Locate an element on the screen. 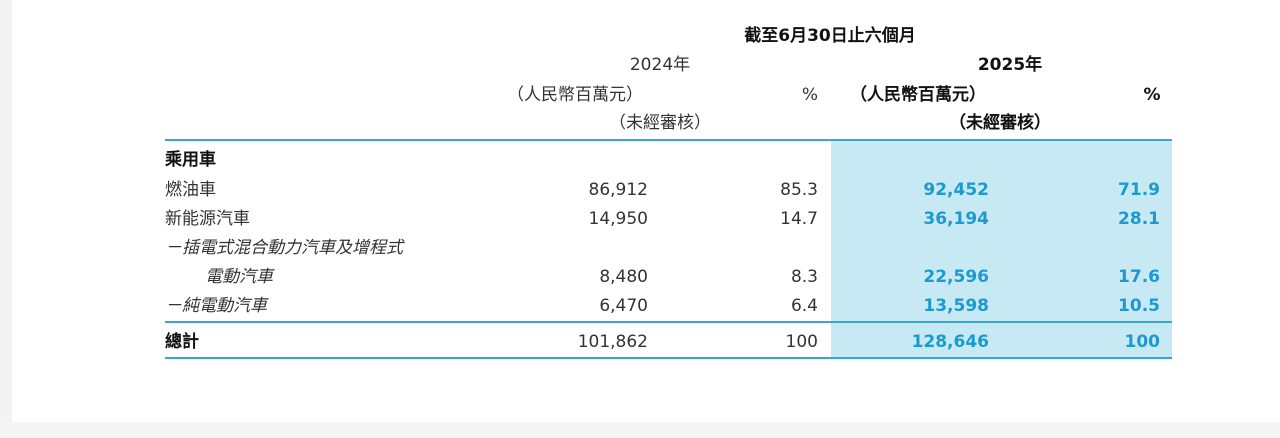 The image size is (1280, 438). row-label: 新能源汽車 is located at coordinates (207, 219).